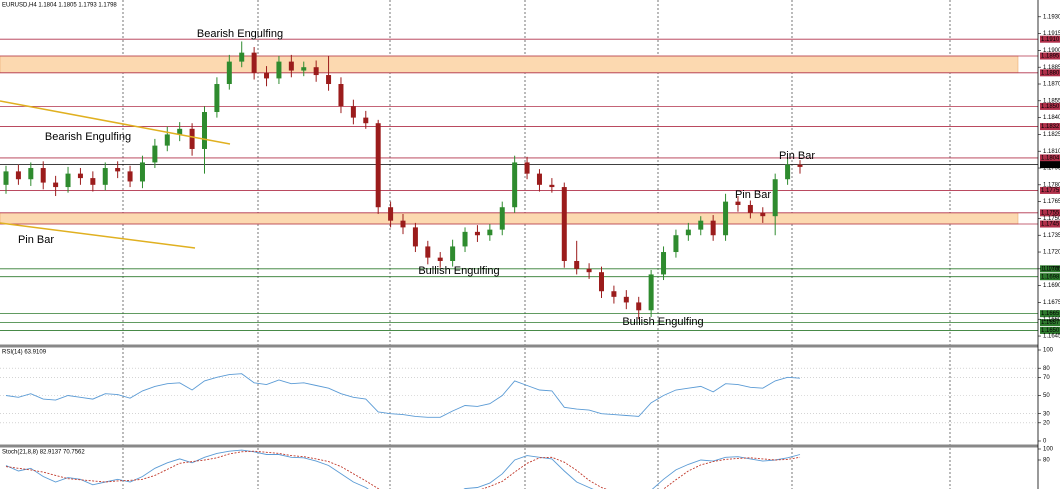  I want to click on trend-line, so click(115, 122).